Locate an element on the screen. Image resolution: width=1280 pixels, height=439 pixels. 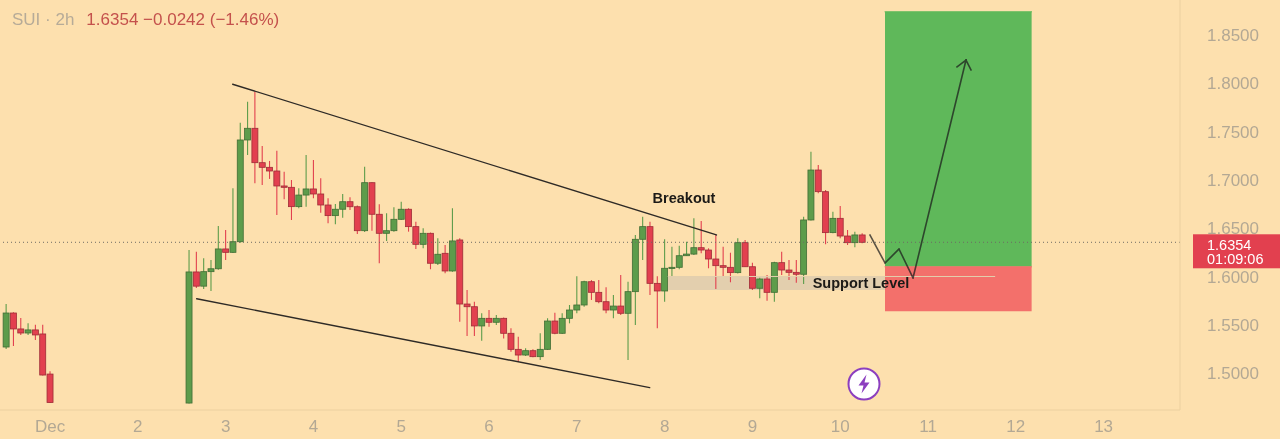
annotation: Breakout is located at coordinates (684, 198).